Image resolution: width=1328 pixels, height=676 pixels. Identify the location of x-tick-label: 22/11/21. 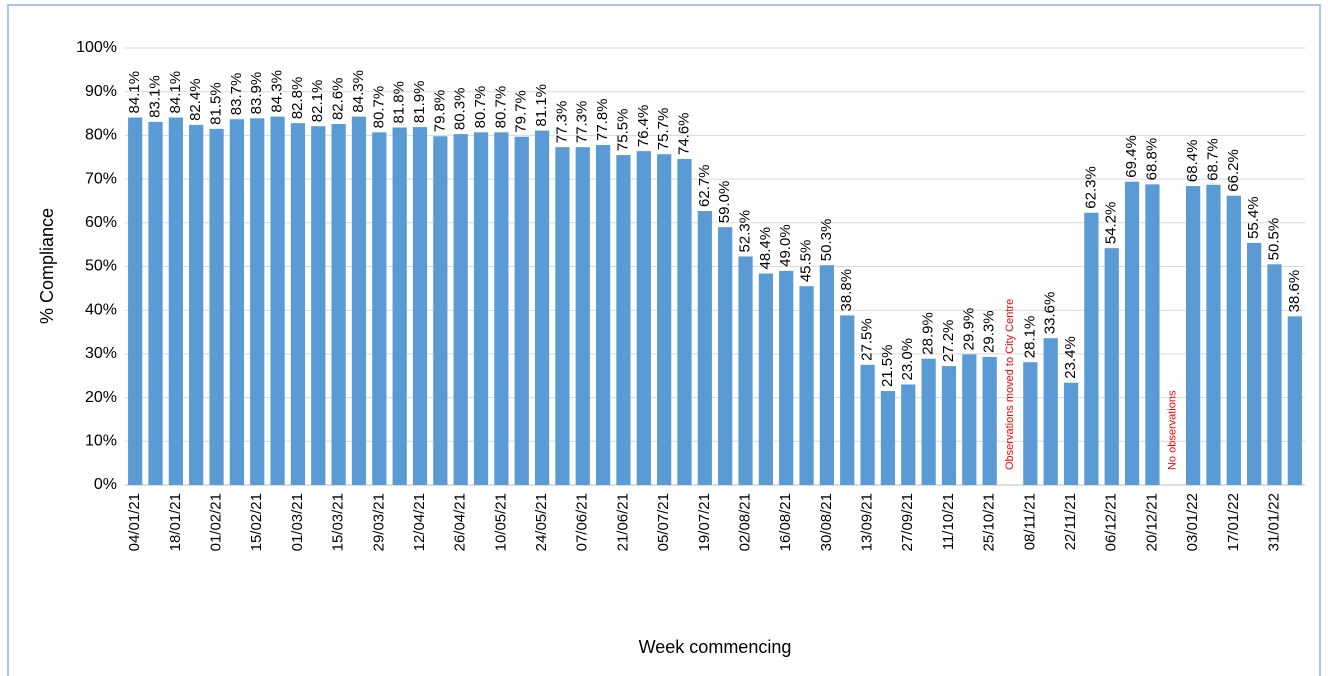
(1070, 521).